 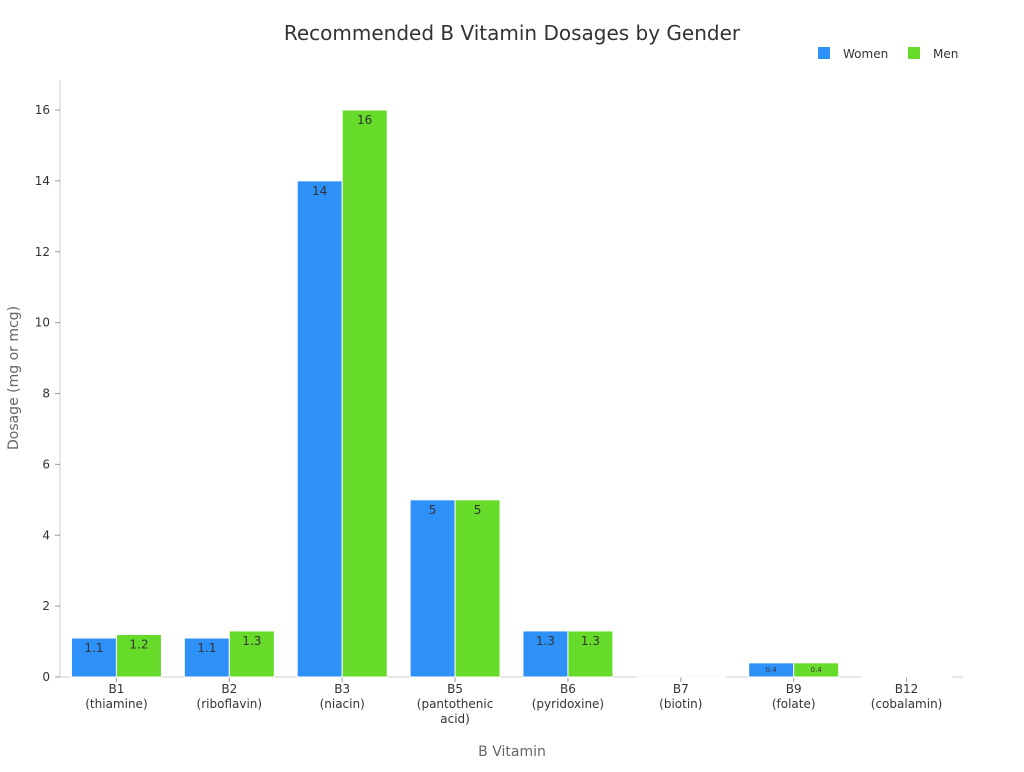 I want to click on x-tick-label: B1(thiamine), so click(x=116, y=696).